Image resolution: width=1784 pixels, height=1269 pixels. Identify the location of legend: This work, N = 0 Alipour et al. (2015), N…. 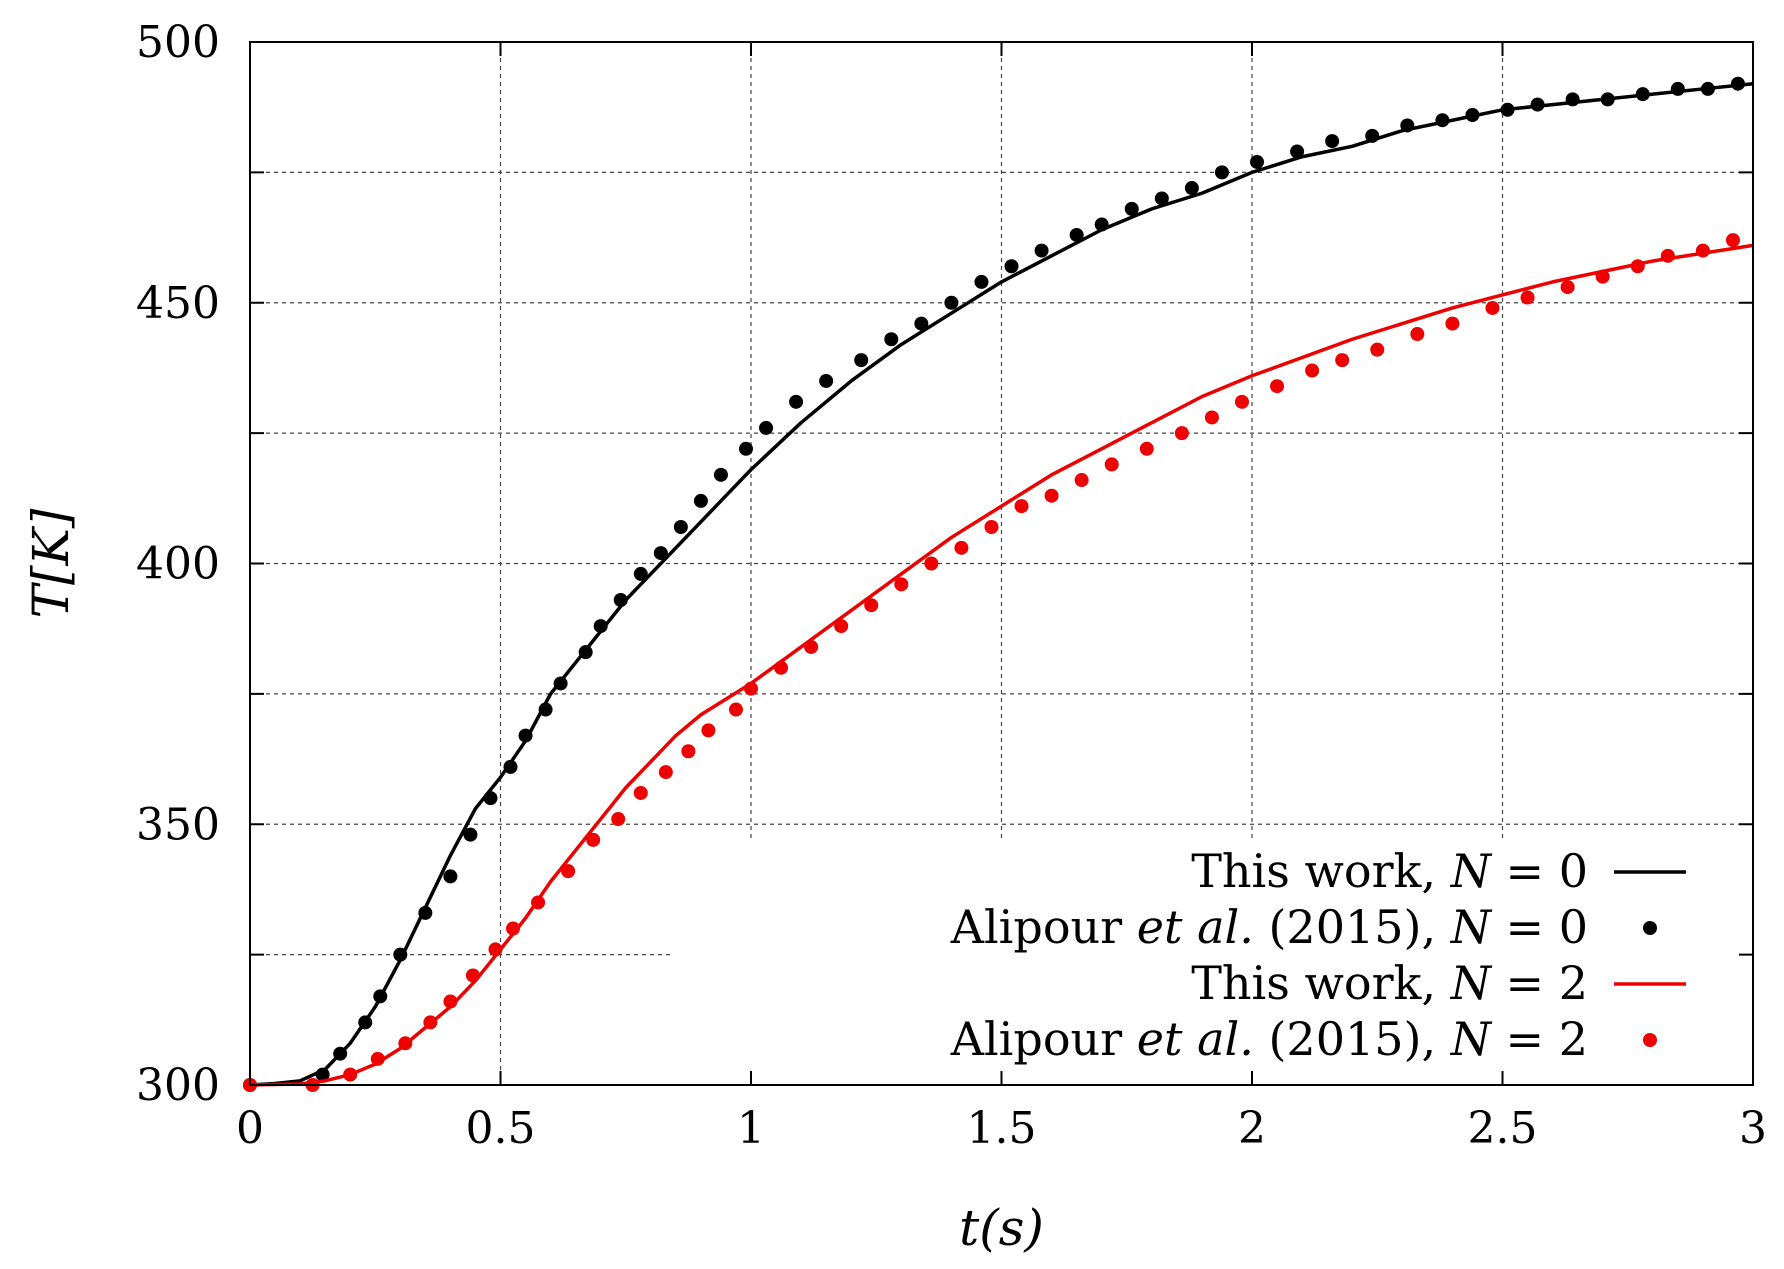
(1318, 955).